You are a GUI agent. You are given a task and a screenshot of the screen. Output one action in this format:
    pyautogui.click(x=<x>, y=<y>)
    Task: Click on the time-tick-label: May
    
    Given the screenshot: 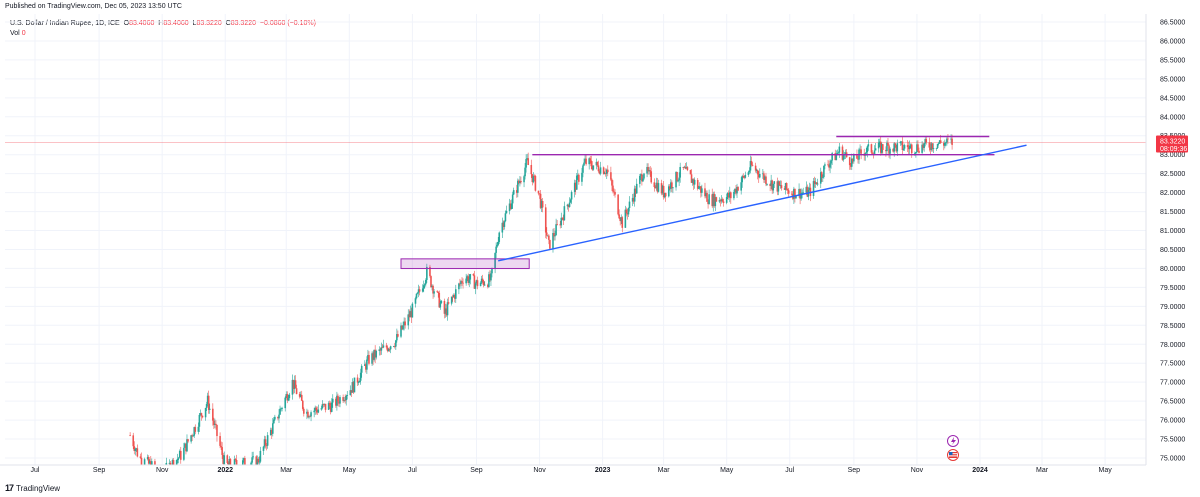 What is the action you would take?
    pyautogui.click(x=1105, y=470)
    